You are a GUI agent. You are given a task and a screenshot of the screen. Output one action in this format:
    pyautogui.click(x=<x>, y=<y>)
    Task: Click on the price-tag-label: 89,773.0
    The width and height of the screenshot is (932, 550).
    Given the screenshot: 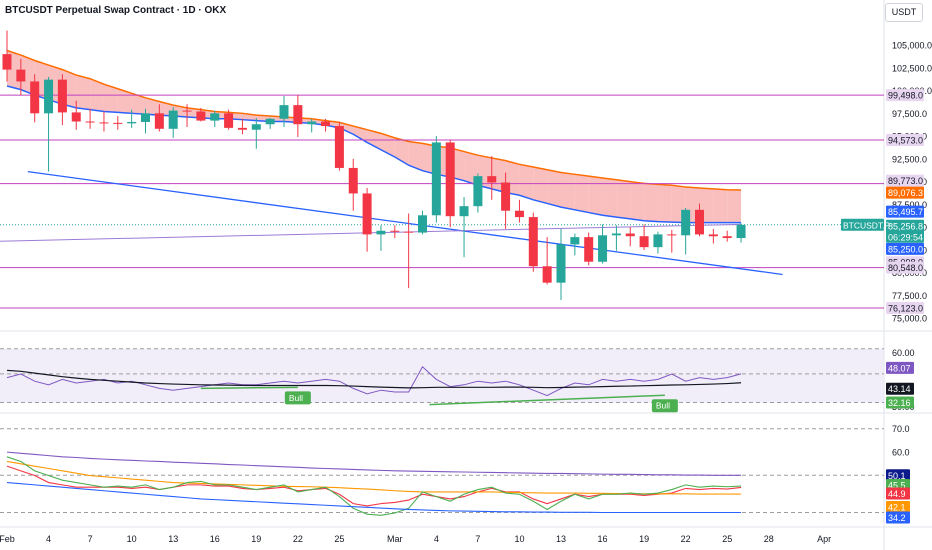 What is the action you would take?
    pyautogui.click(x=905, y=181)
    